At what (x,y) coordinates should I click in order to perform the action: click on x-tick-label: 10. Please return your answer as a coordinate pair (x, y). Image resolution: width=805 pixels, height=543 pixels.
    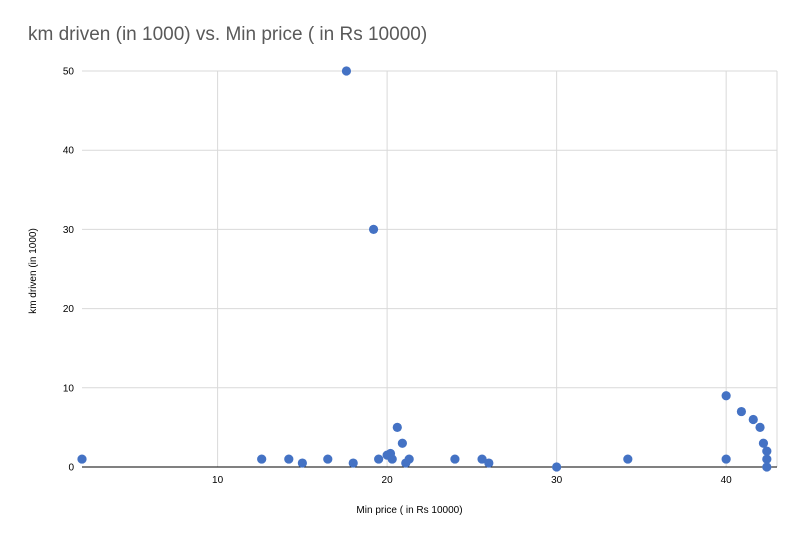
    Looking at the image, I should click on (218, 480).